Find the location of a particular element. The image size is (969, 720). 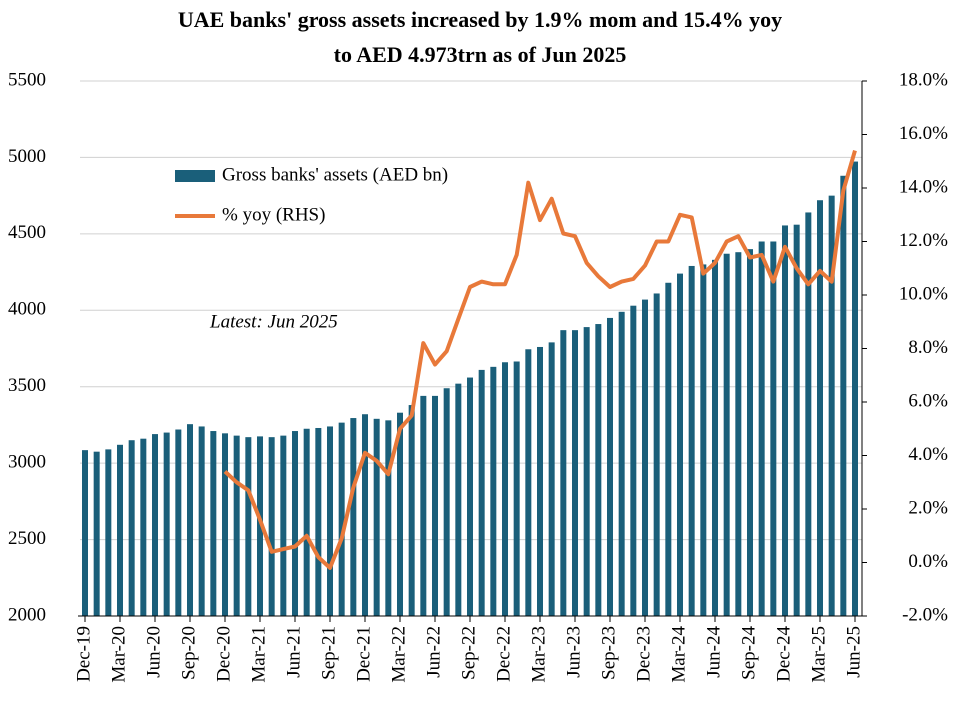

chart-title: to AED 4.973trn as of Jun 2025 is located at coordinates (480, 54).